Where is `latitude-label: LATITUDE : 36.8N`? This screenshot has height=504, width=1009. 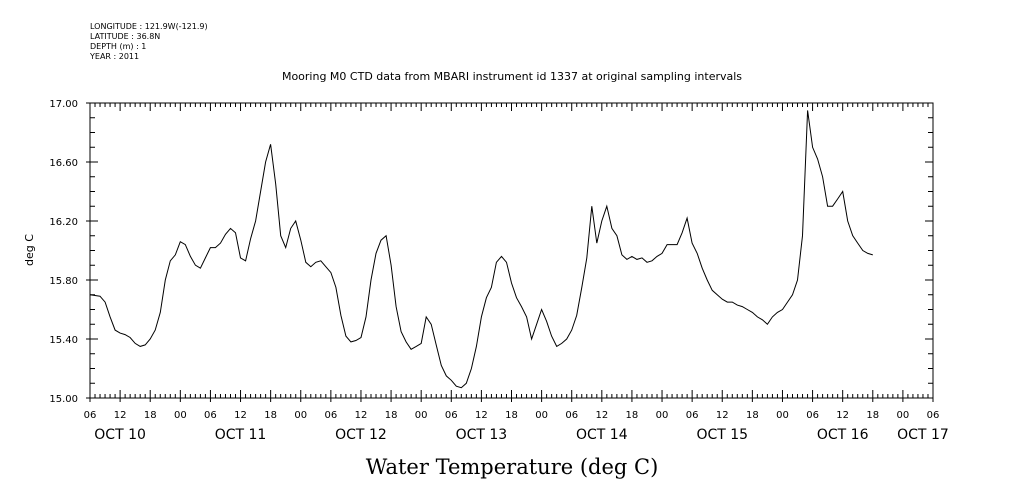 latitude-label: LATITUDE : 36.8N is located at coordinates (125, 36).